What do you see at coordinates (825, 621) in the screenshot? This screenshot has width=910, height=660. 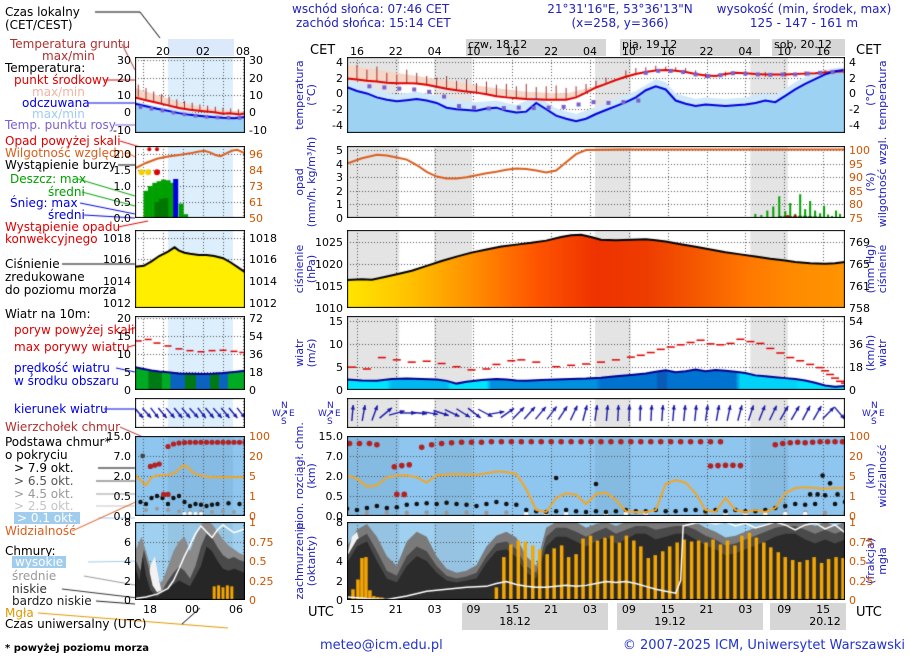 I see `day-label-bottom: 20.12` at bounding box center [825, 621].